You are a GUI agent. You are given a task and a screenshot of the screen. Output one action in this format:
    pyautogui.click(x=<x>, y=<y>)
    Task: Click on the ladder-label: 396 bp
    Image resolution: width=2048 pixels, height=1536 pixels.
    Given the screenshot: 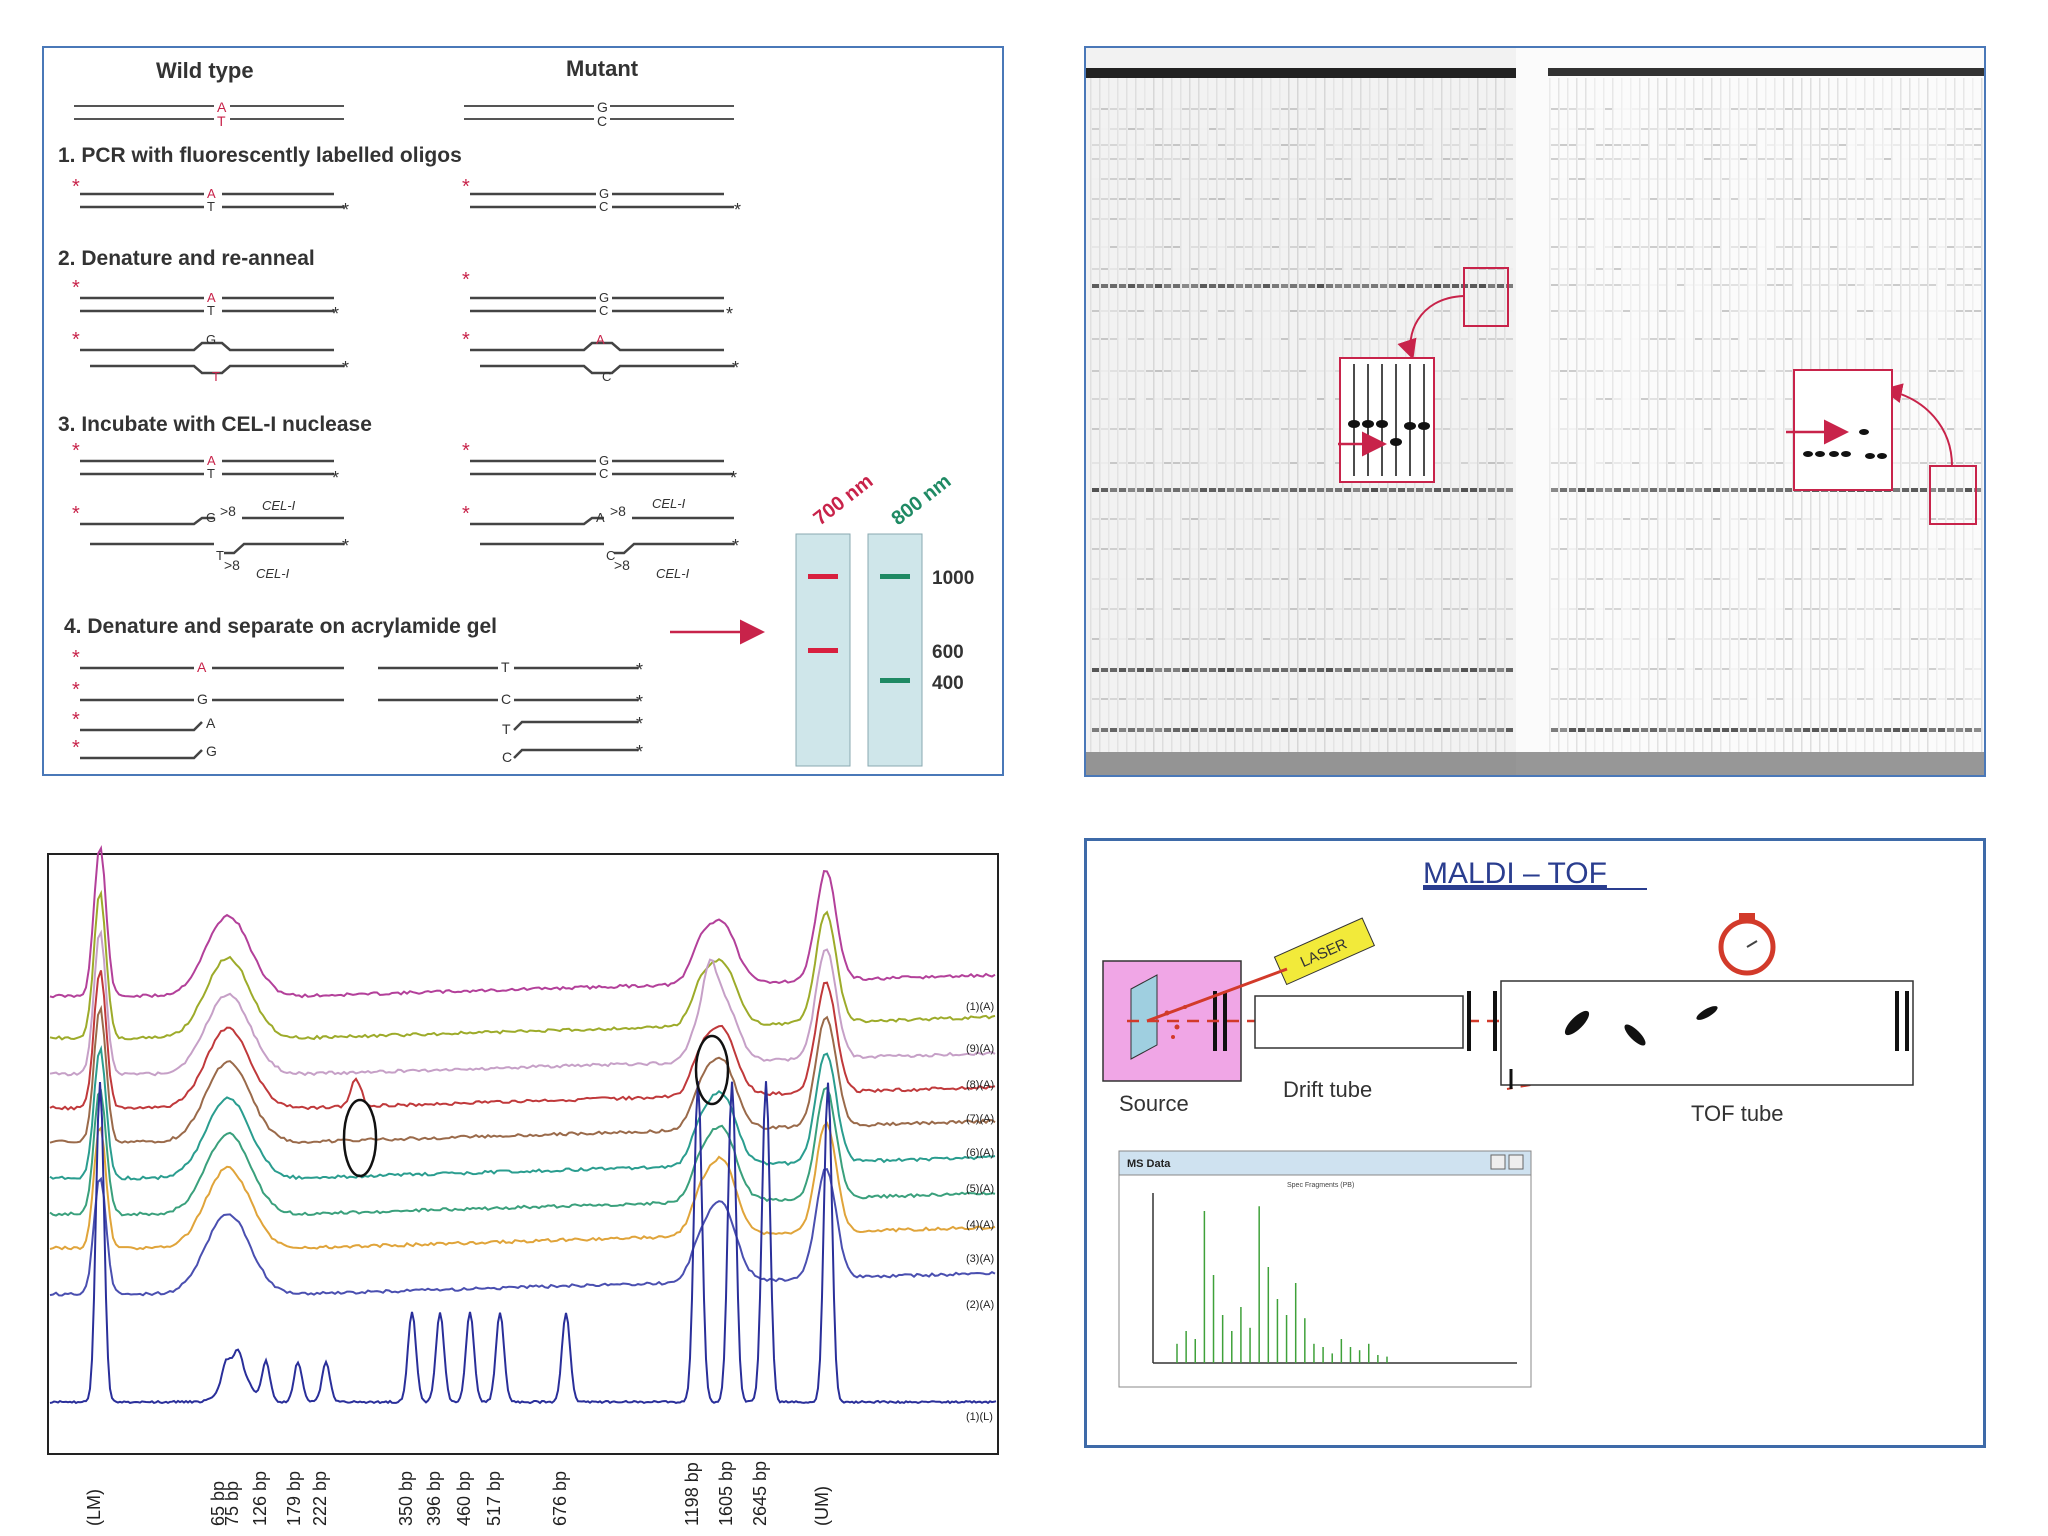 What is the action you would take?
    pyautogui.click(x=434, y=1498)
    